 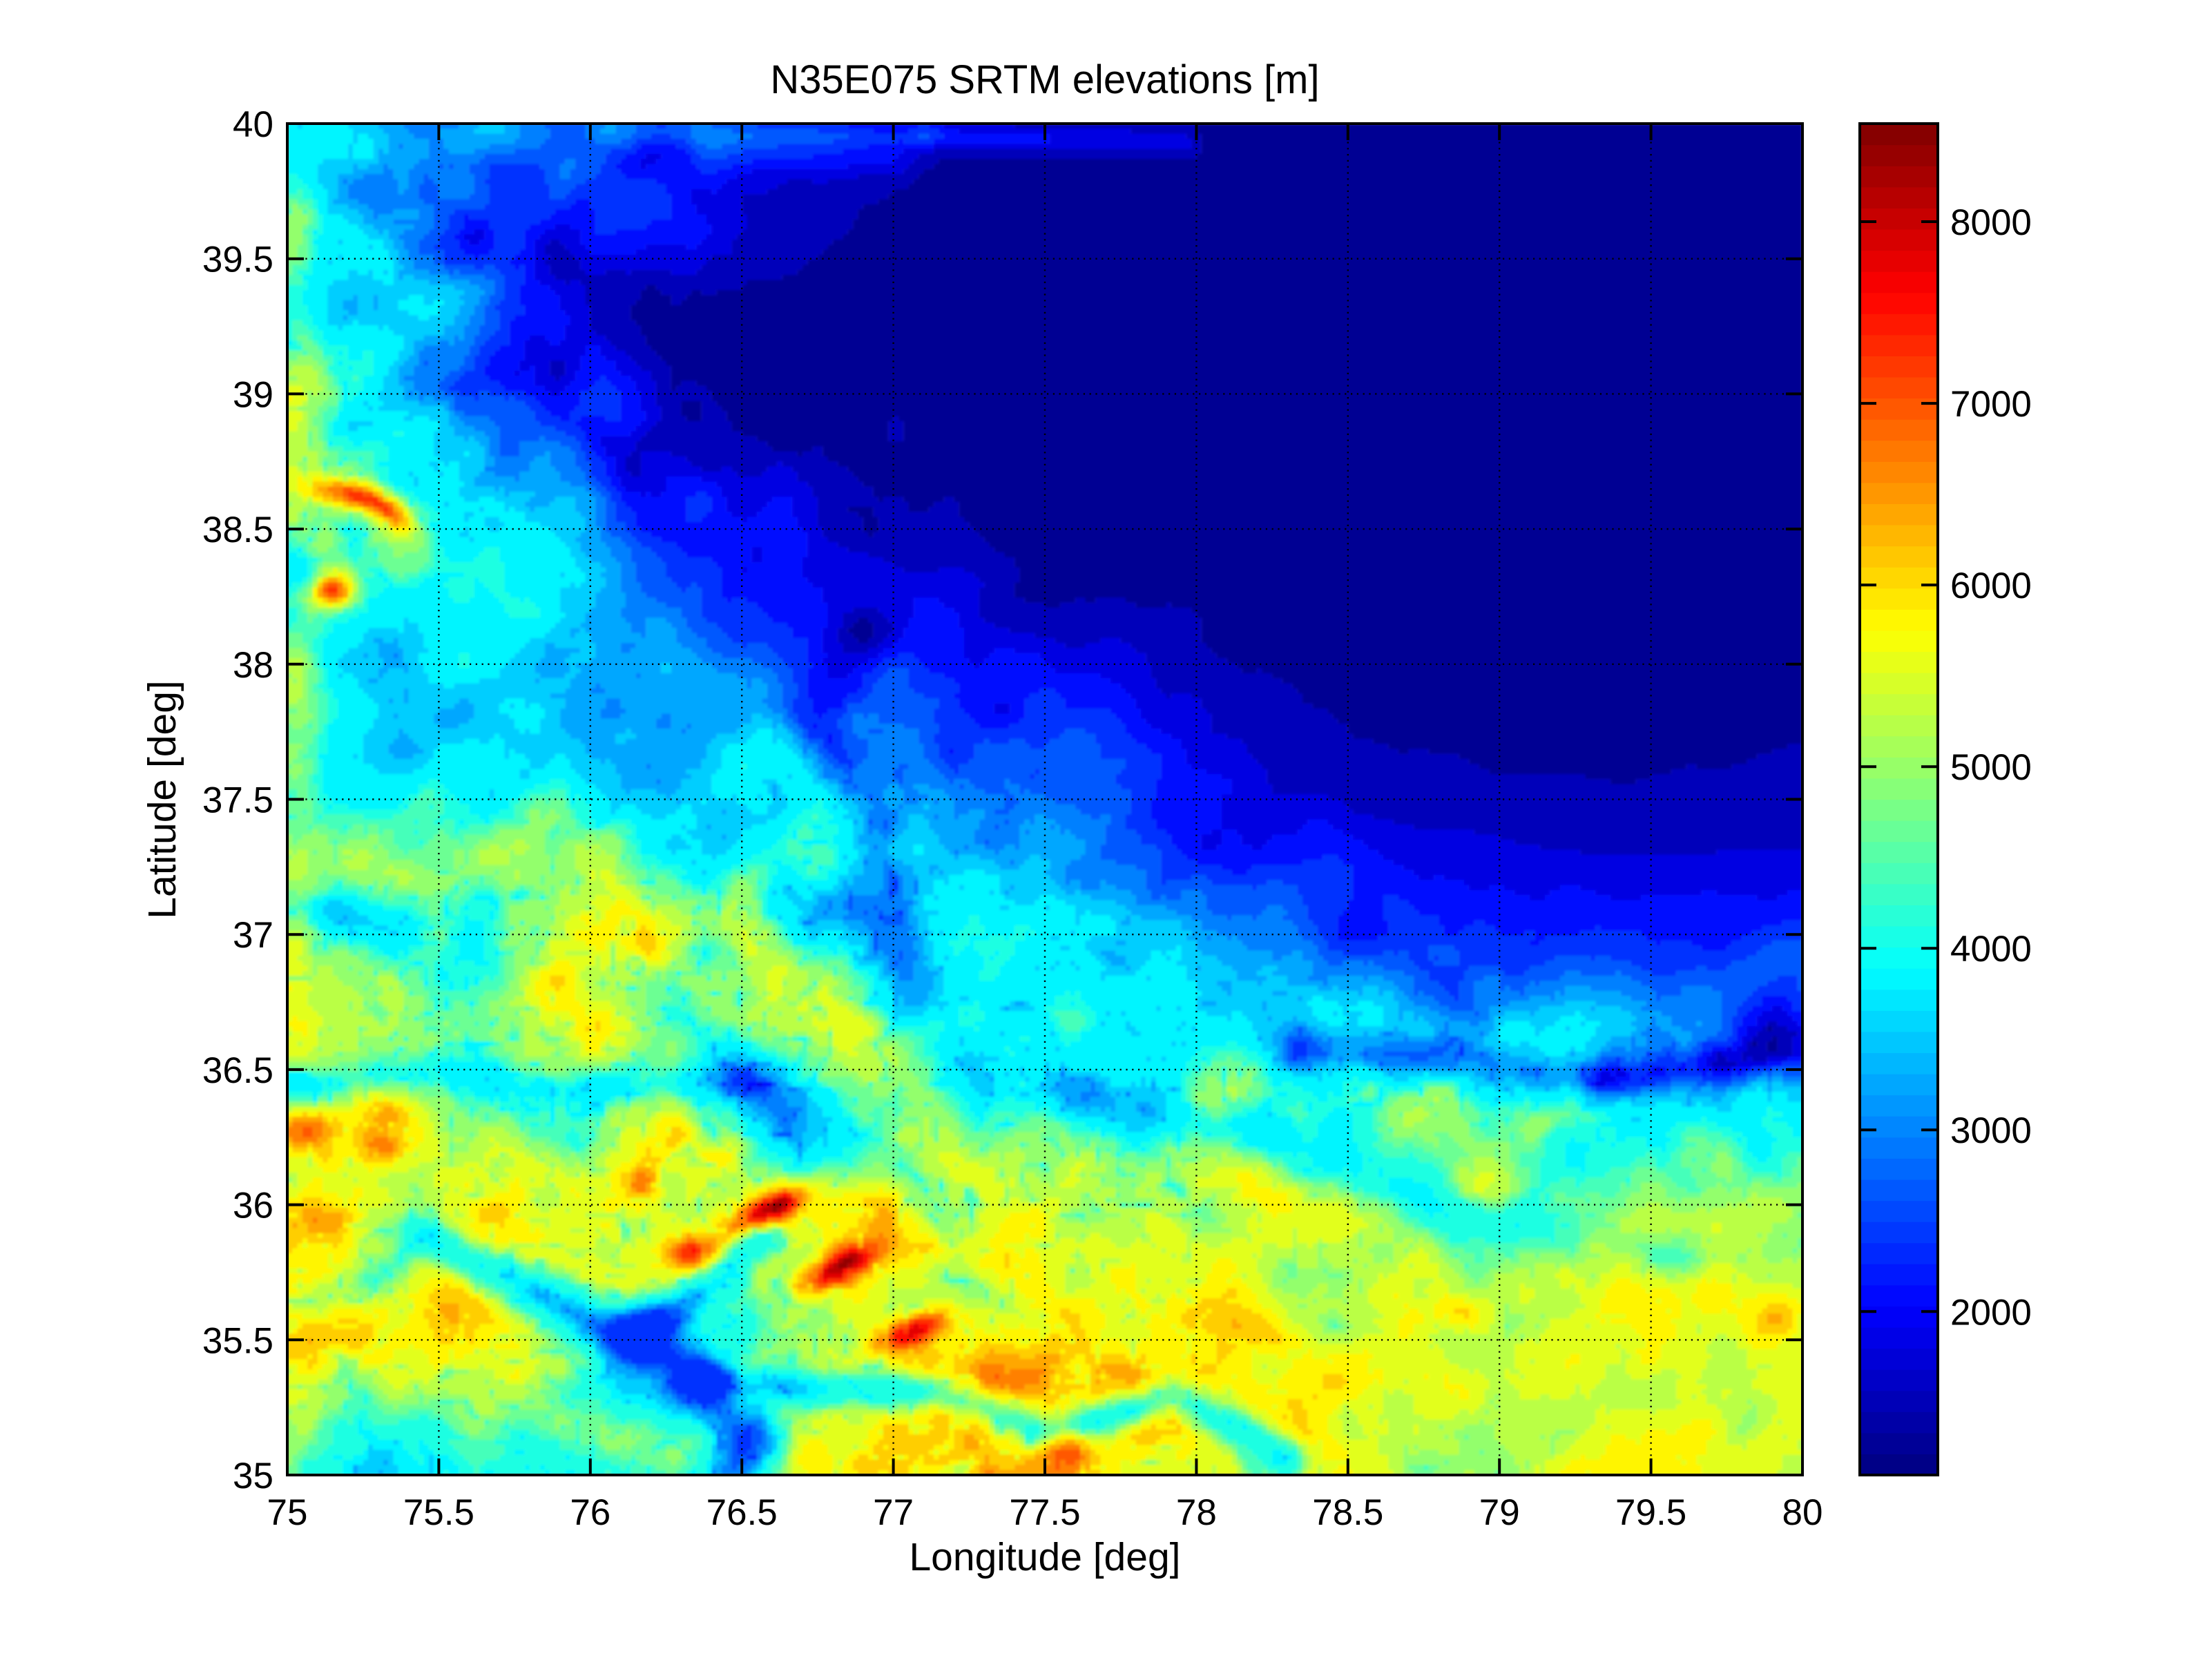 I want to click on svg-text: 2000, so click(x=1991, y=1312).